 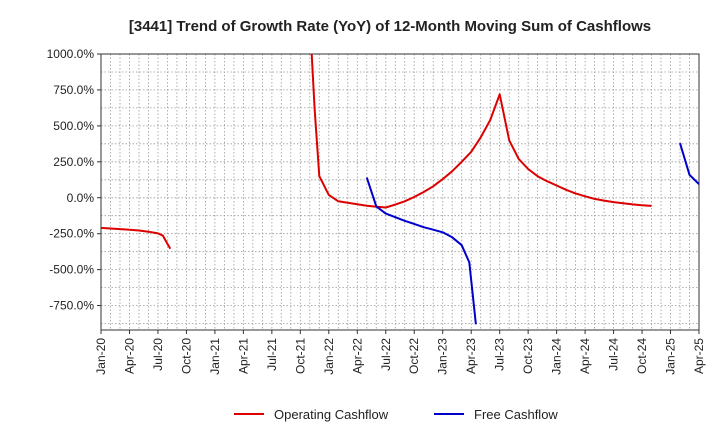 What do you see at coordinates (129, 356) in the screenshot?
I see `x-tick-label: Apr-20` at bounding box center [129, 356].